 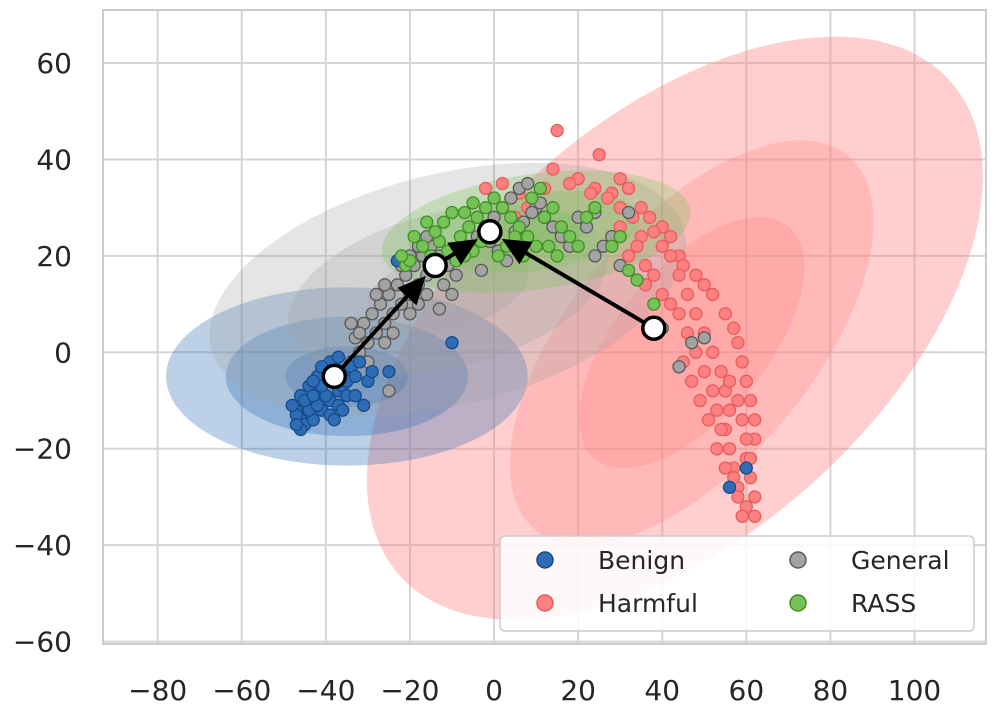 What do you see at coordinates (798, 603) in the screenshot?
I see `legend-marker-rass` at bounding box center [798, 603].